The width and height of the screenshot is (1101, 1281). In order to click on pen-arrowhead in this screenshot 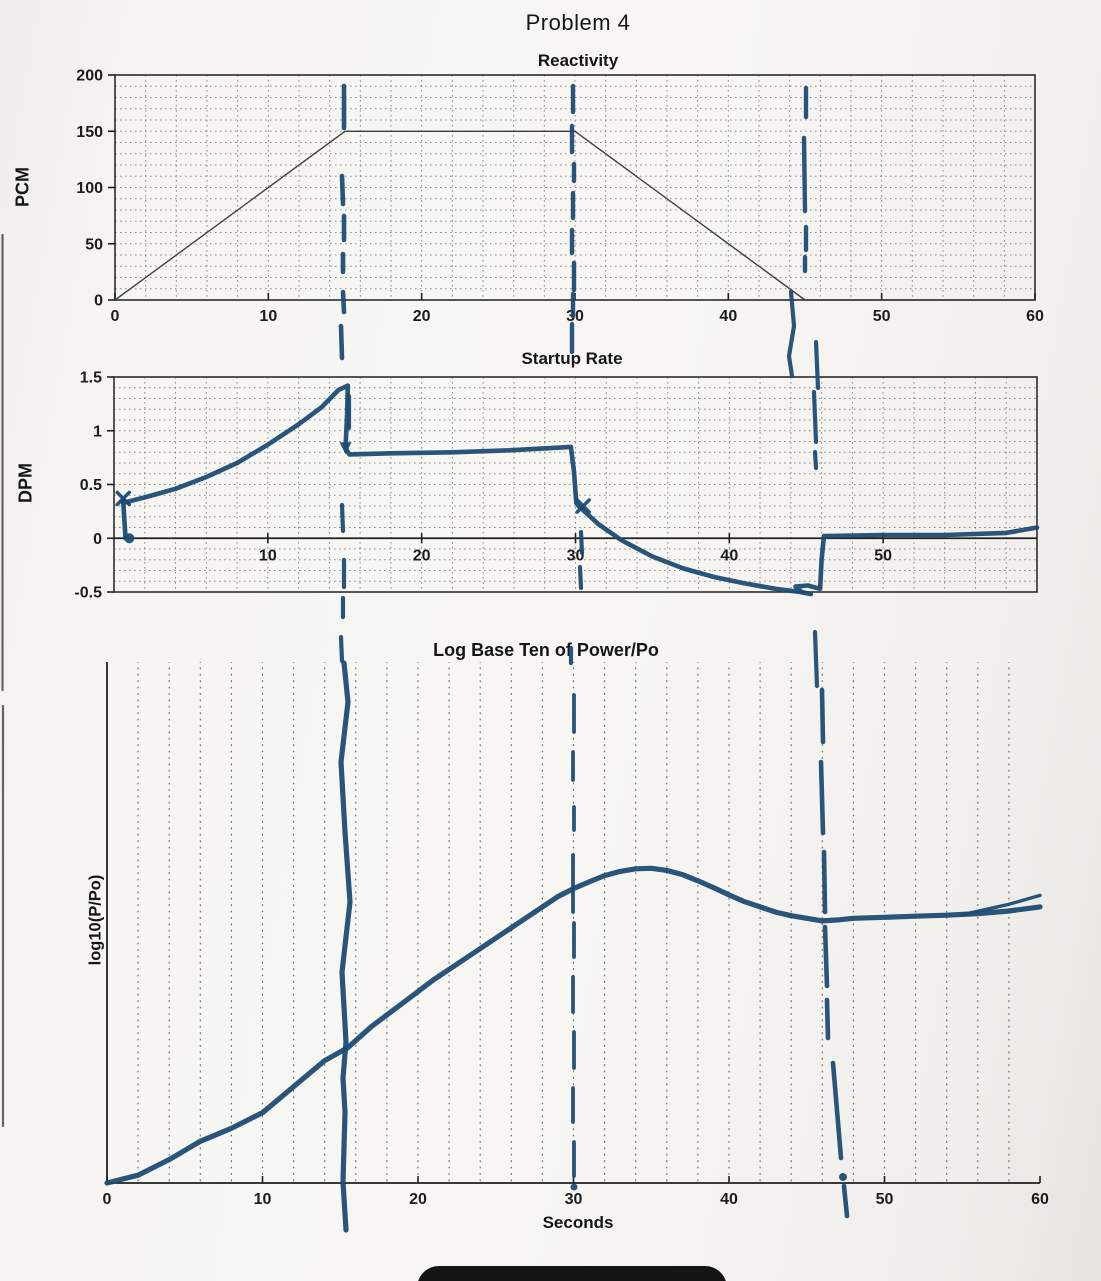, I will do `click(345, 448)`.